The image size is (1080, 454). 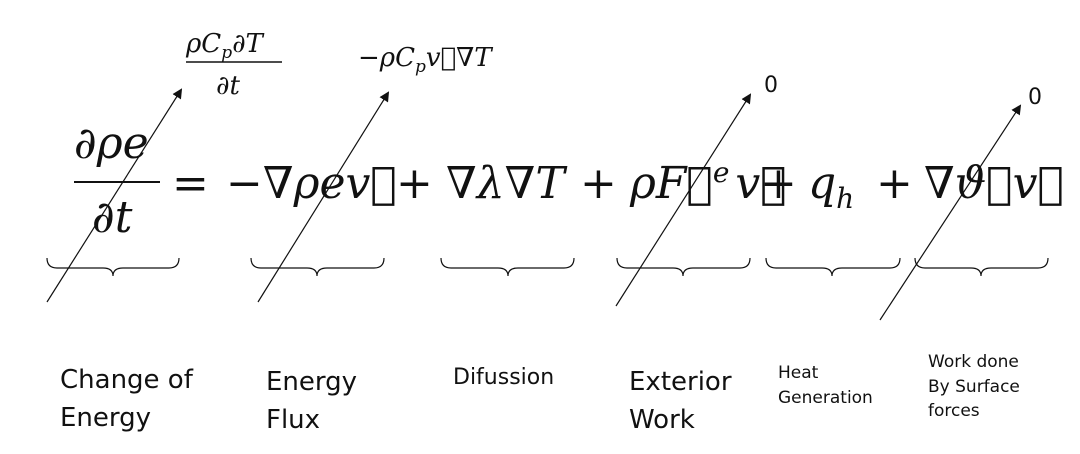 I want to click on label-surface-line1: Work done, so click(x=973, y=362).